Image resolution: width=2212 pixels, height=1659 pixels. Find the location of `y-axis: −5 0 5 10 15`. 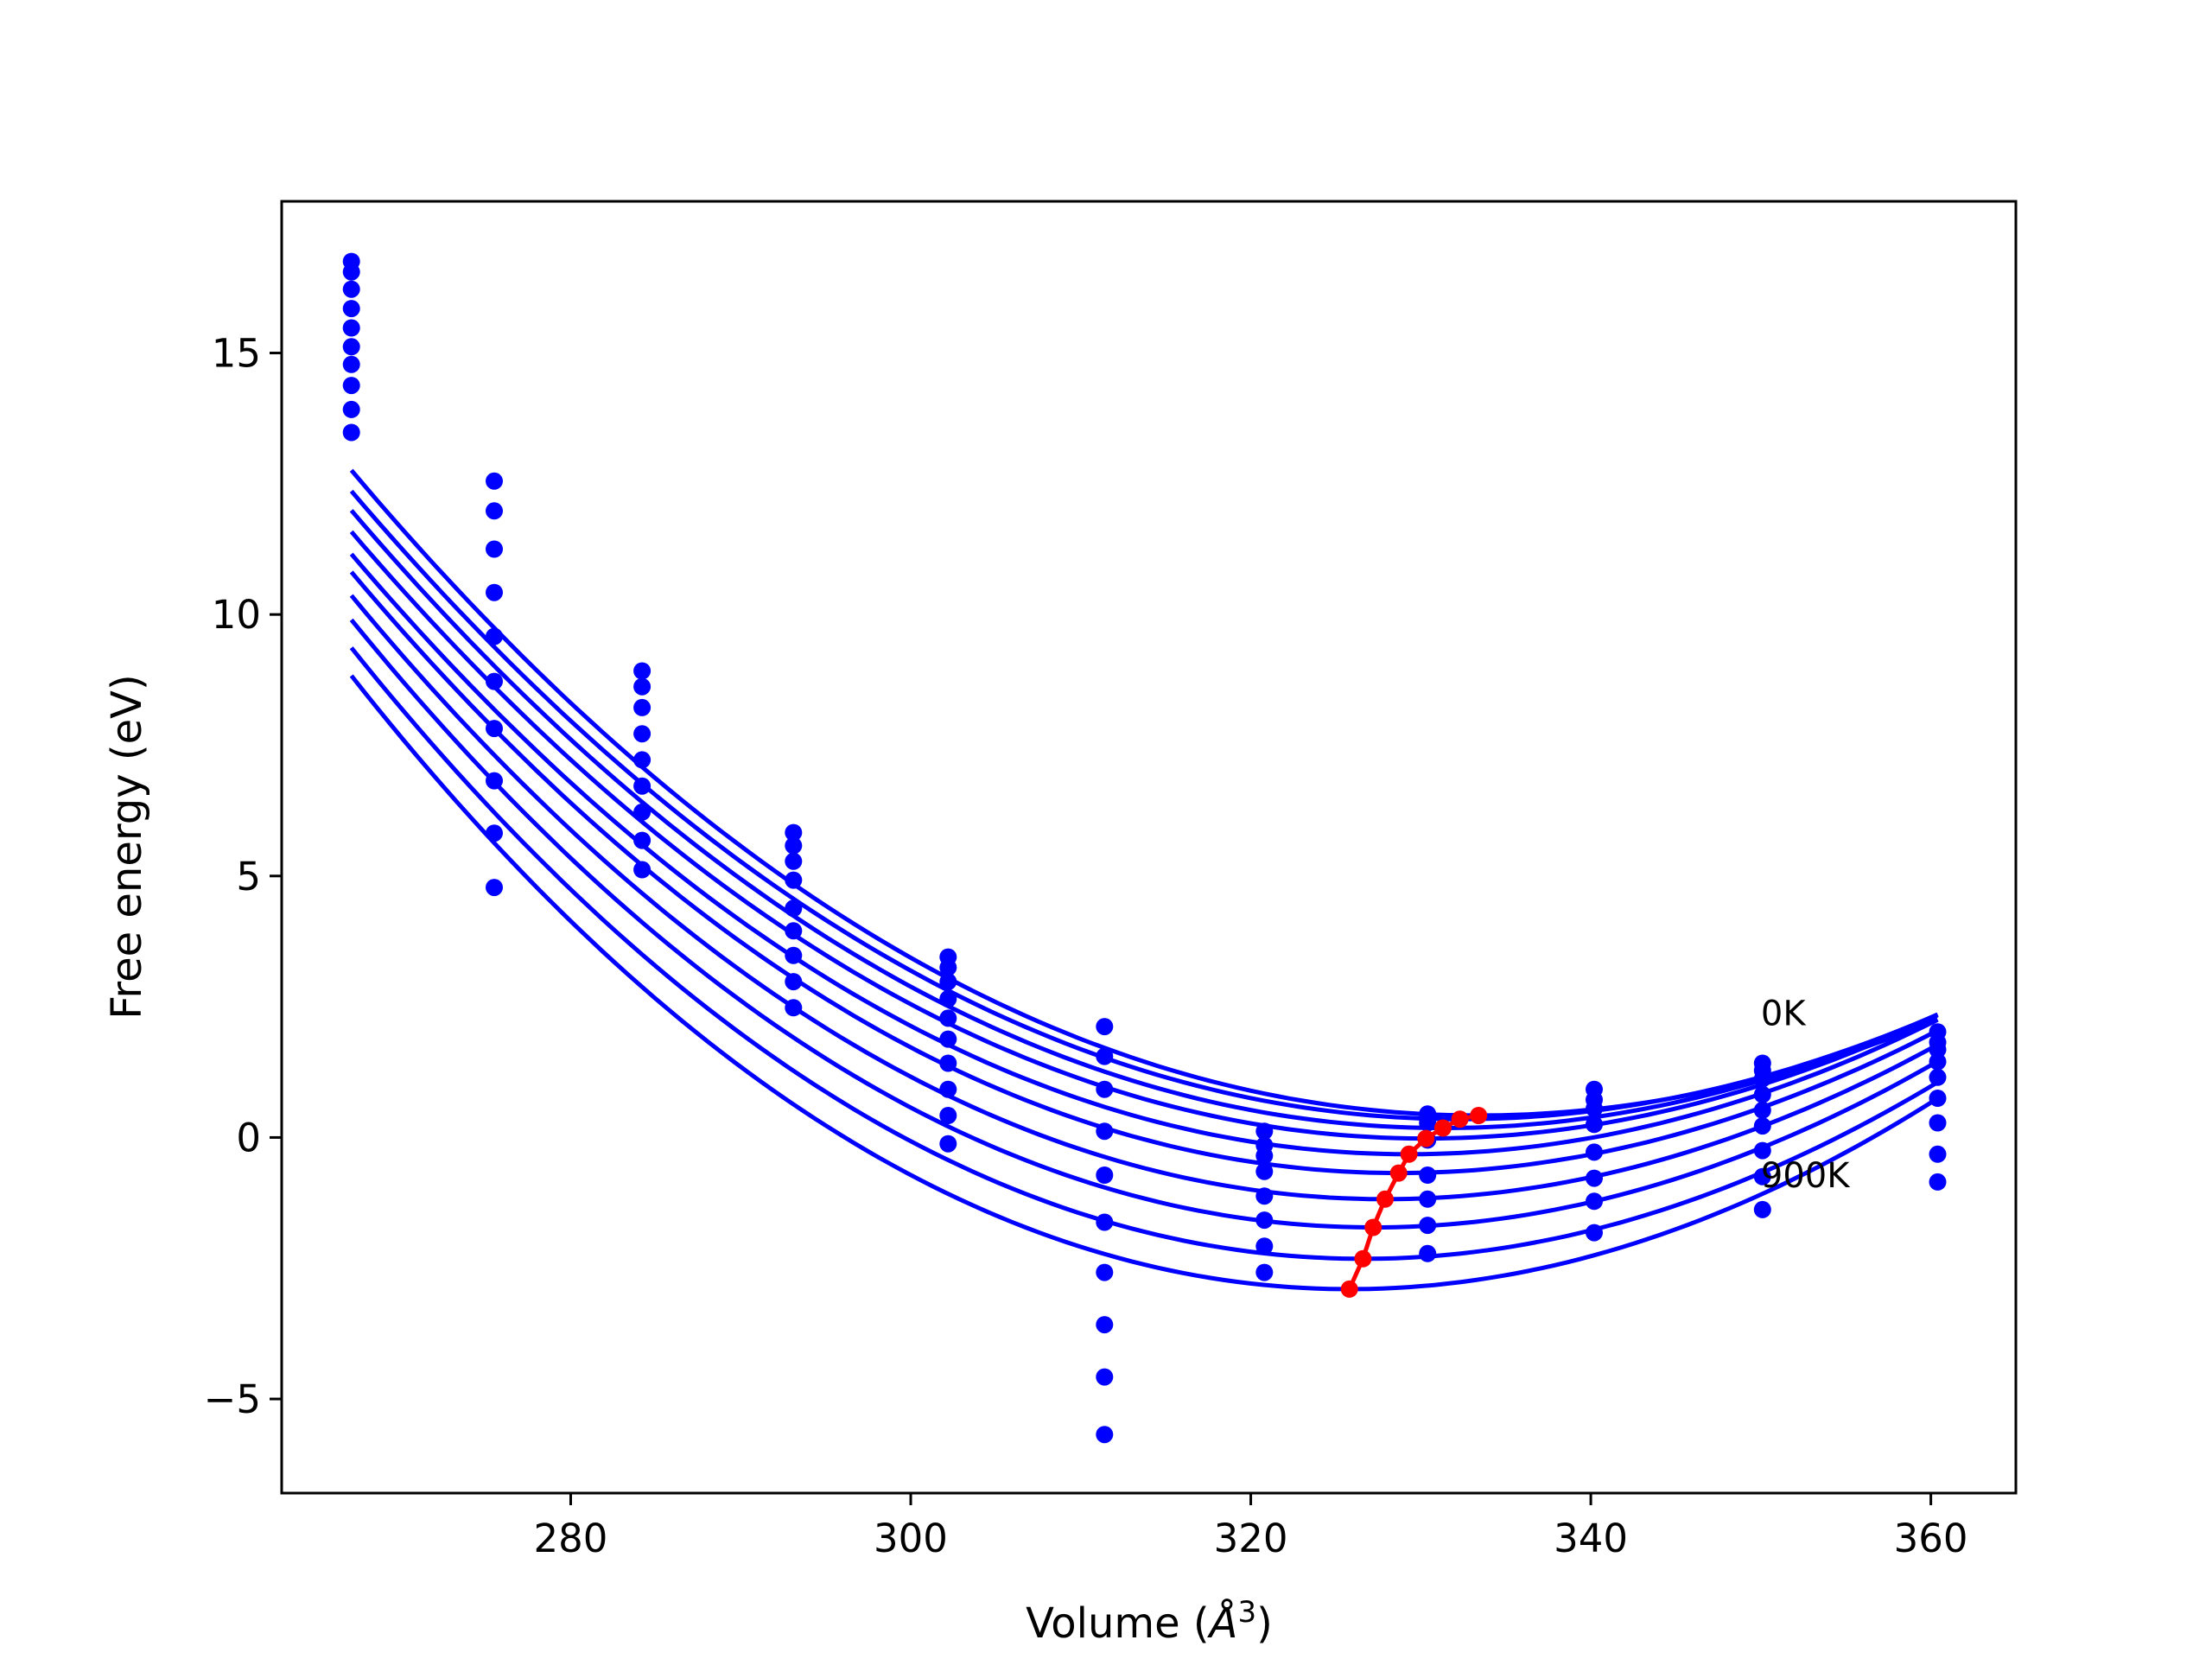

y-axis: −5 0 5 10 15 is located at coordinates (243, 876).